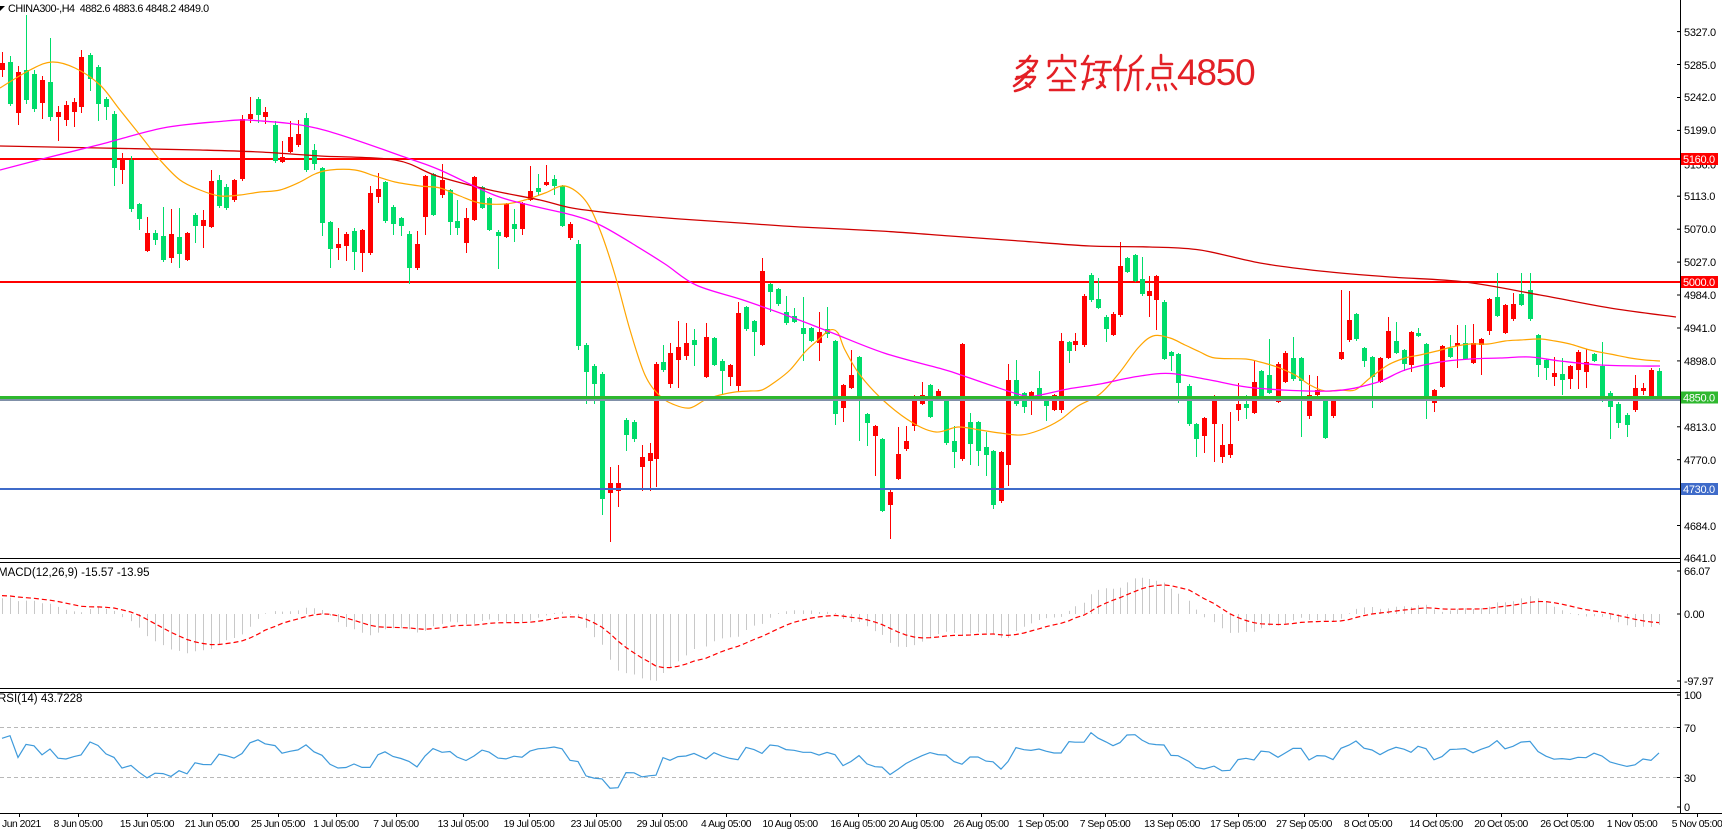 The width and height of the screenshot is (1722, 836). Describe the element at coordinates (1700, 33) in the screenshot. I see `svg-text: 5327.0` at that location.